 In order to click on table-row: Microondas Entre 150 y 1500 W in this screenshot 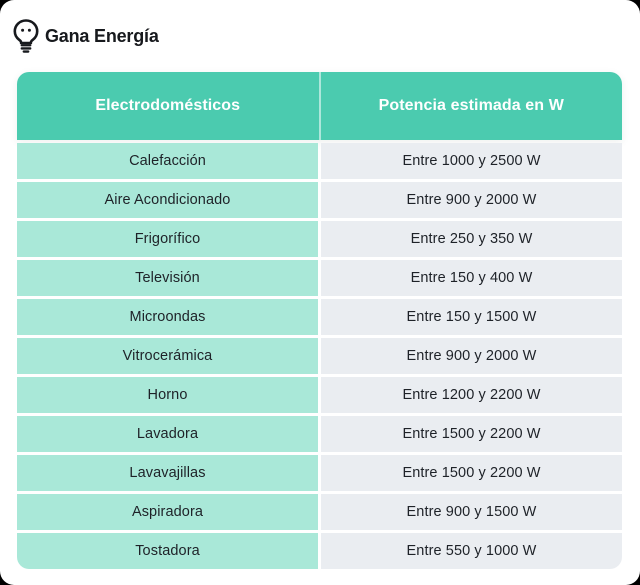, I will do `click(319, 317)`.